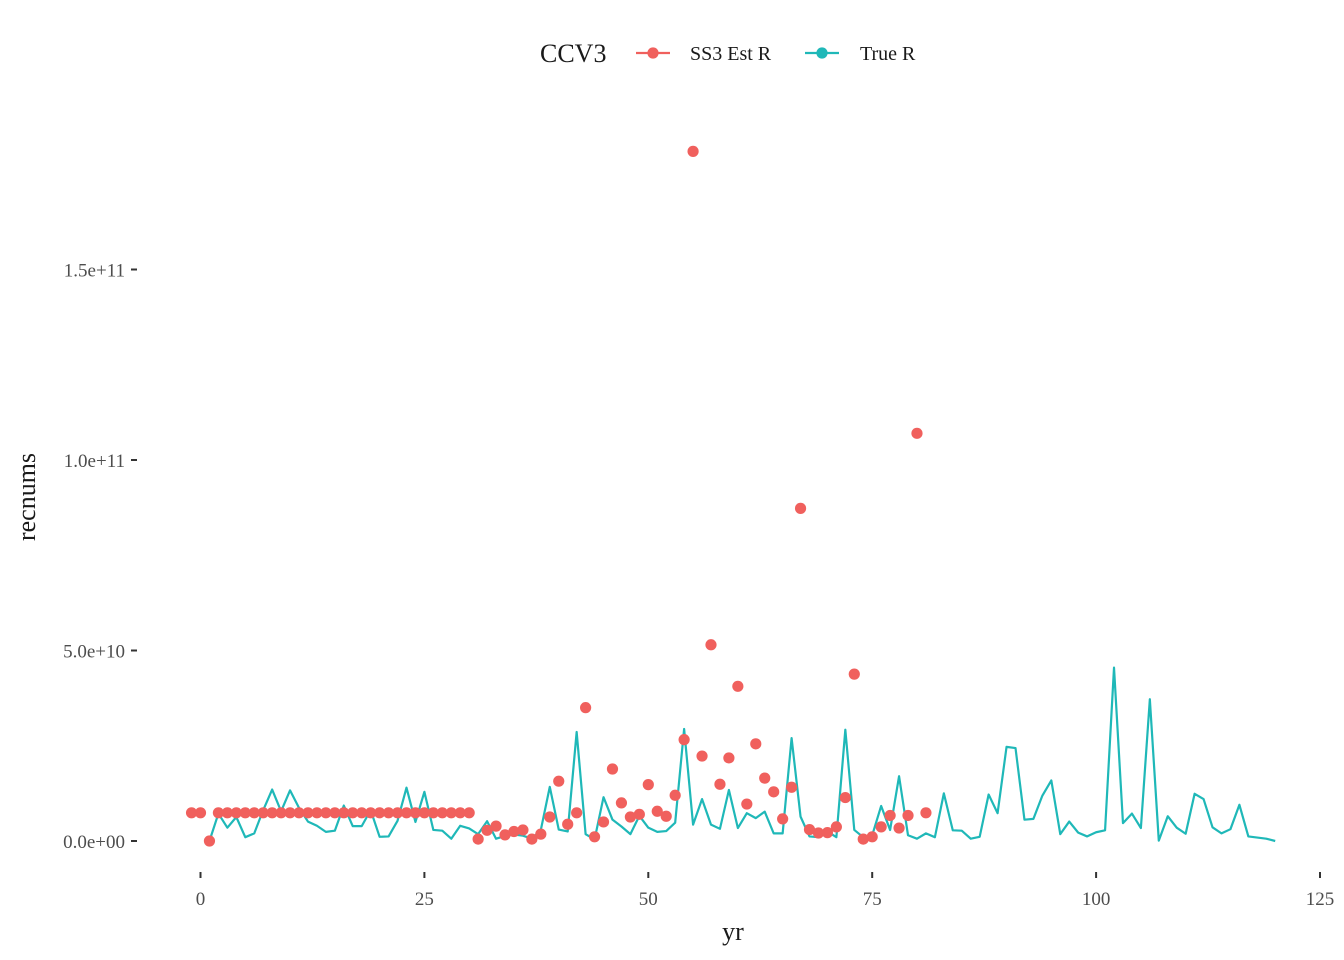 The height and width of the screenshot is (960, 1344). Describe the element at coordinates (648, 899) in the screenshot. I see `x-tick-label: 50` at that location.